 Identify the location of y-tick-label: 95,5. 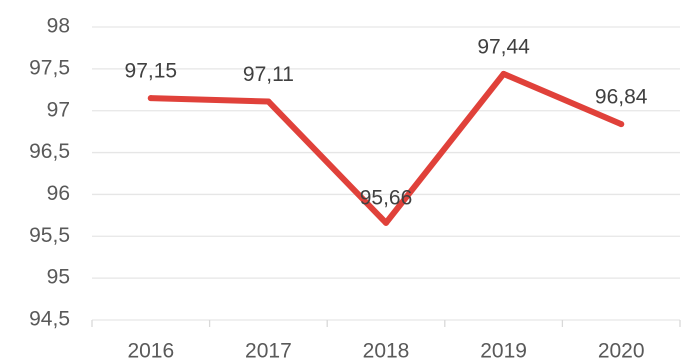
(49, 235).